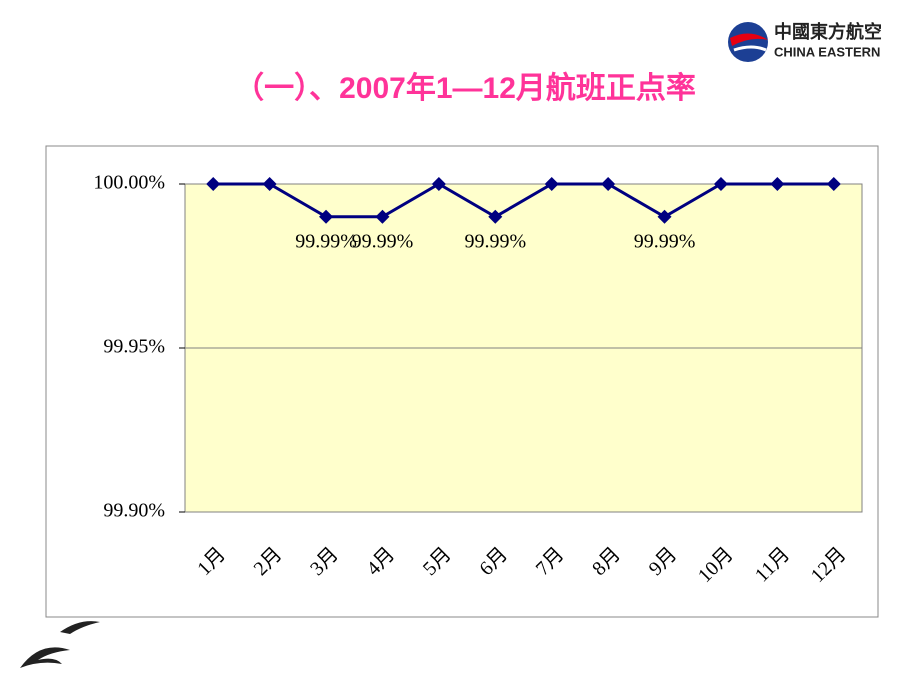 Image resolution: width=920 pixels, height=690 pixels. I want to click on logo-mark, so click(748, 42).